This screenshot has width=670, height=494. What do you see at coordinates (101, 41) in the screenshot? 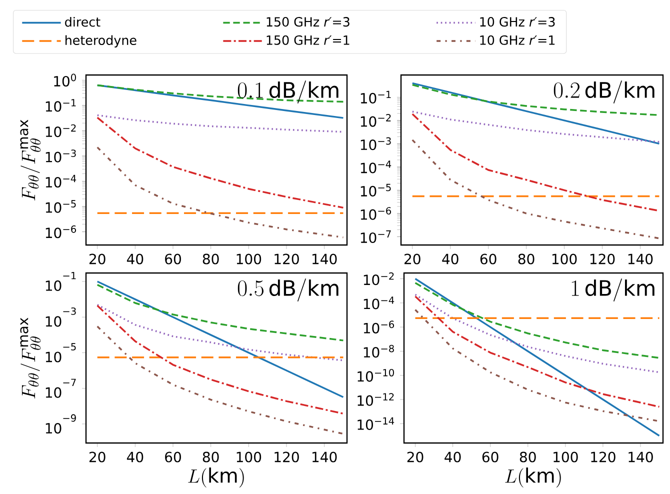
I see `legend-label: heterodyne` at bounding box center [101, 41].